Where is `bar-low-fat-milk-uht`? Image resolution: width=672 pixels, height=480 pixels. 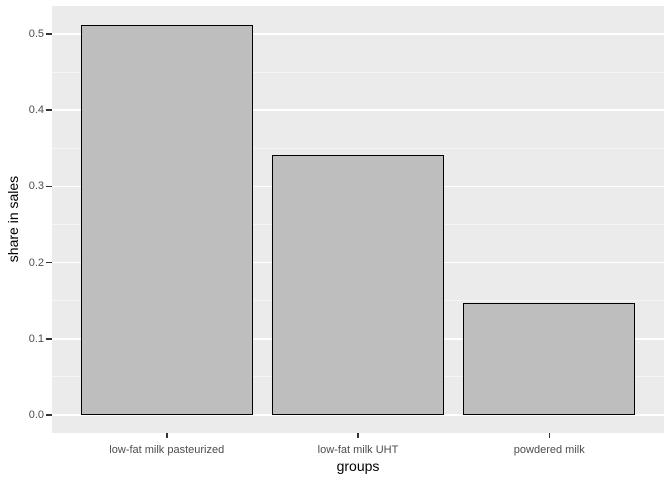
bar-low-fat-milk-uht is located at coordinates (358, 285).